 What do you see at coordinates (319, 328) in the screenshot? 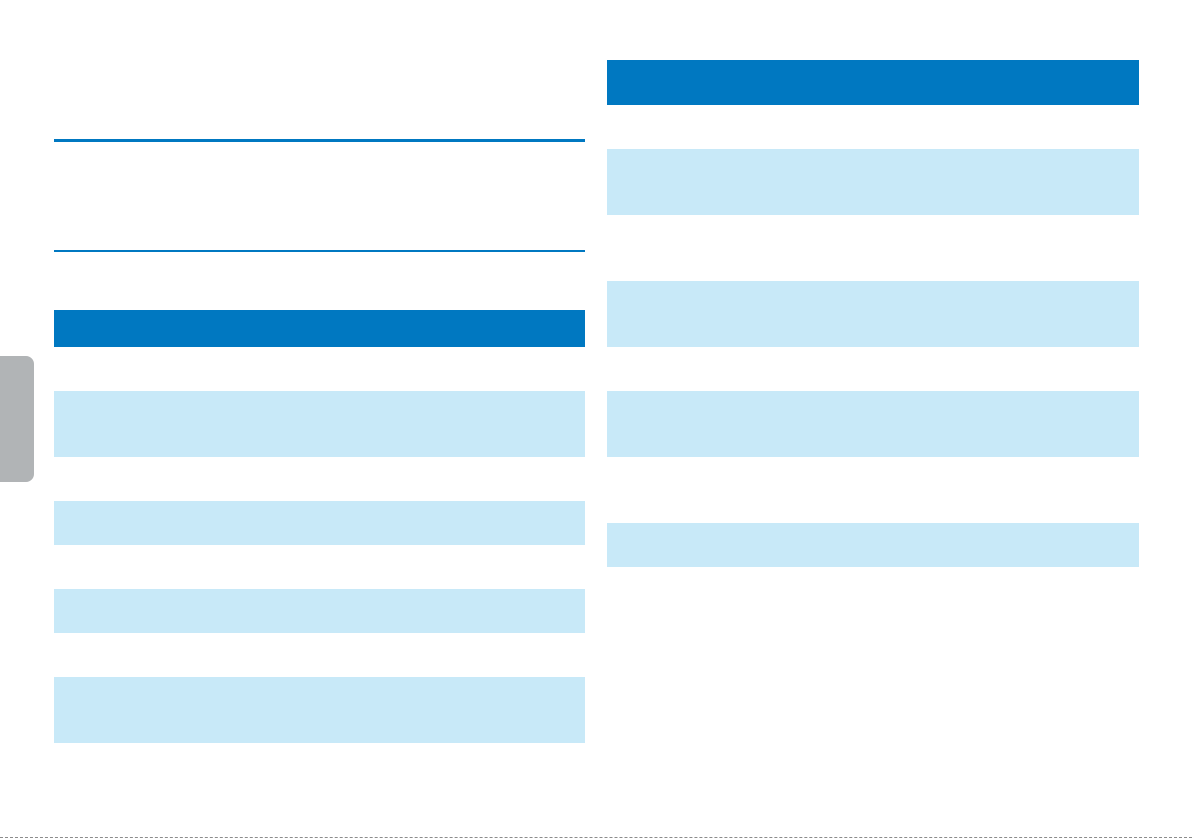
I see `left-table-header` at bounding box center [319, 328].